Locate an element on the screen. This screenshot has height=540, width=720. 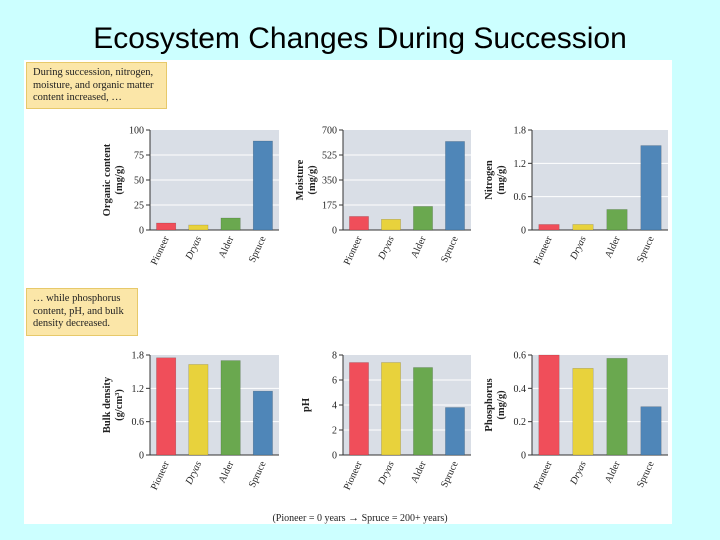
y-axis-unit: (g/cm³) is located at coordinates (119, 405).